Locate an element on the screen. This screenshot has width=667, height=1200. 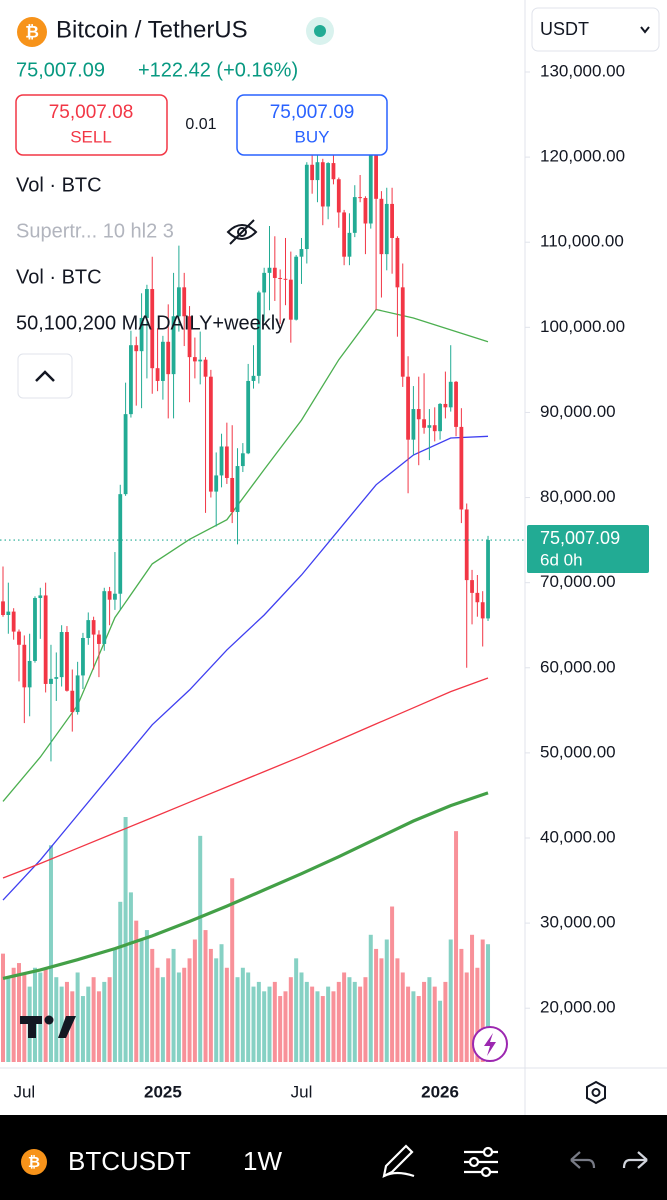
y-tick-label: 130,000.00 is located at coordinates (582, 70).